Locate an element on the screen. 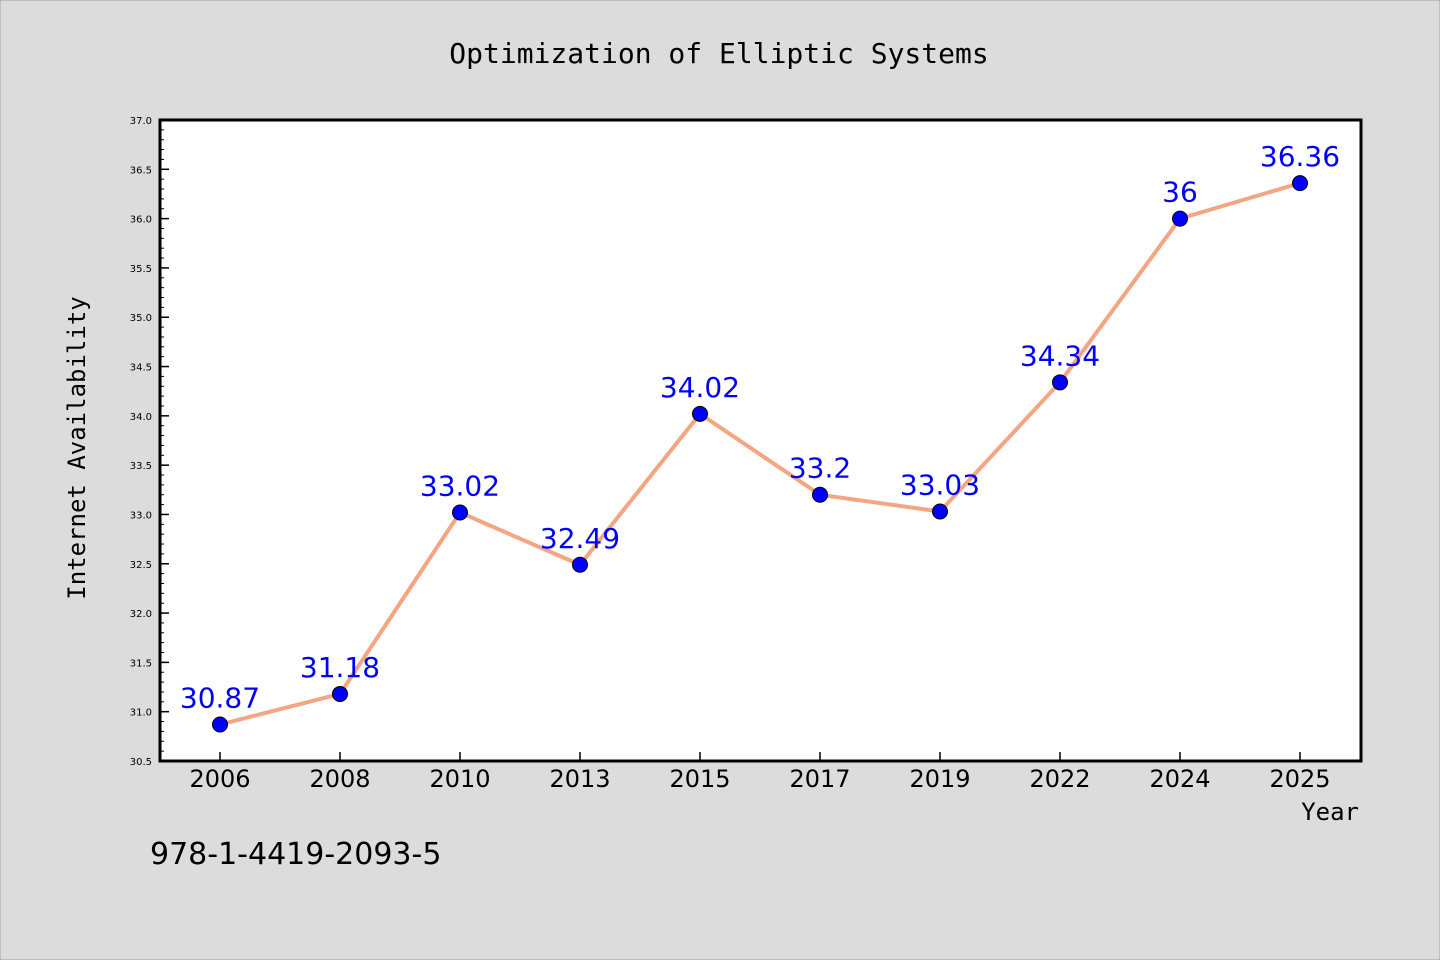 This screenshot has width=1440, height=960. data-label: 31.18 is located at coordinates (340, 667).